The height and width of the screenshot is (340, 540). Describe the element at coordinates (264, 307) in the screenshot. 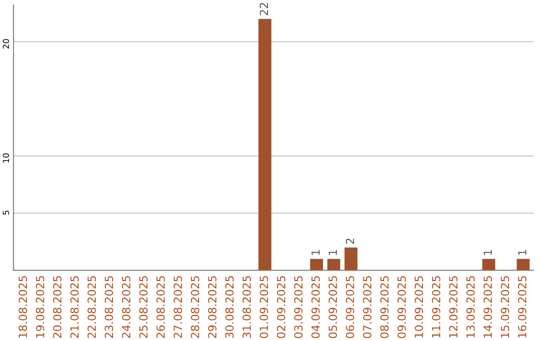

I see `x-tick-label: 01.09.2025` at that location.